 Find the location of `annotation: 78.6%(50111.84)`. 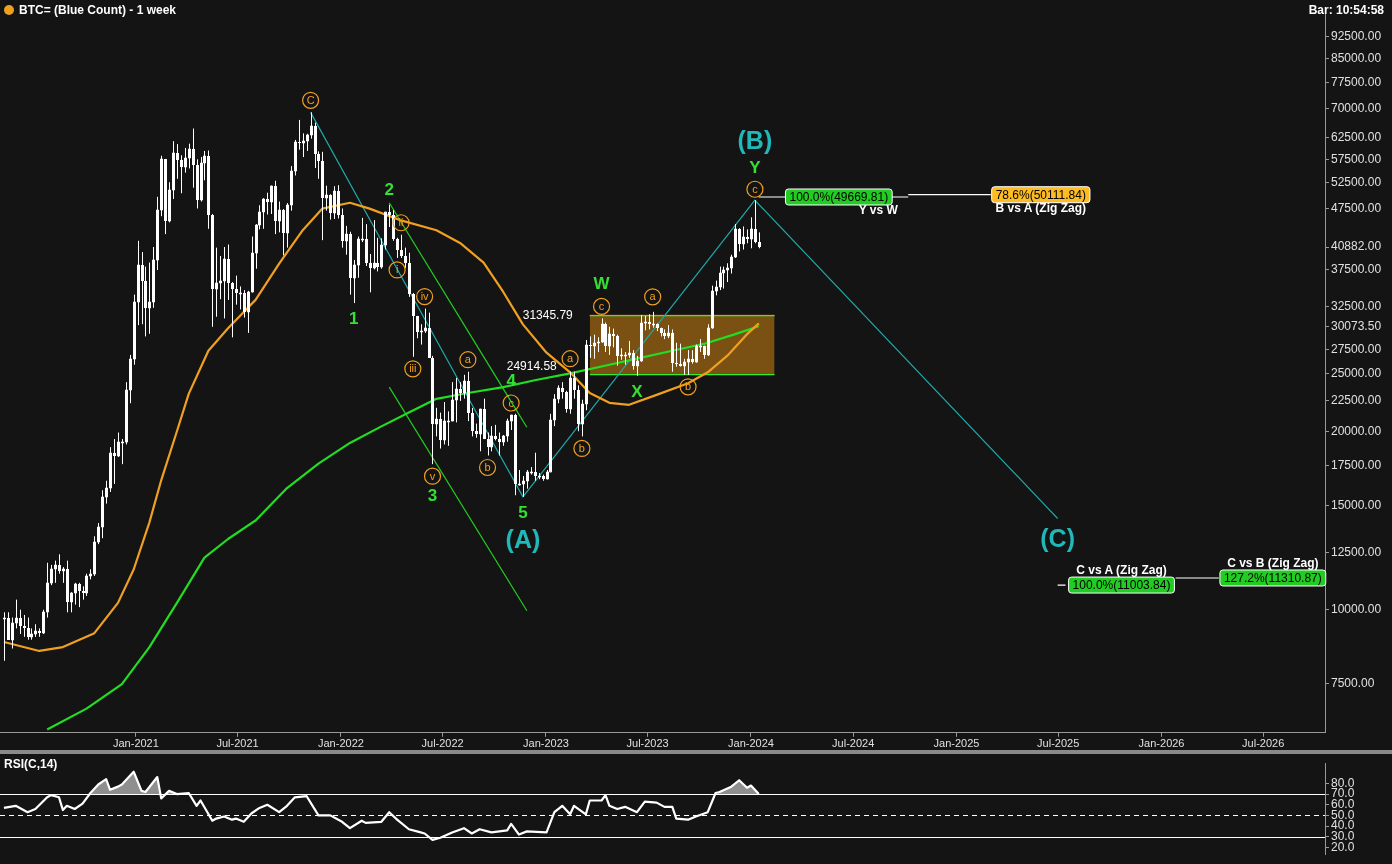

annotation: 78.6%(50111.84) is located at coordinates (1040, 194).